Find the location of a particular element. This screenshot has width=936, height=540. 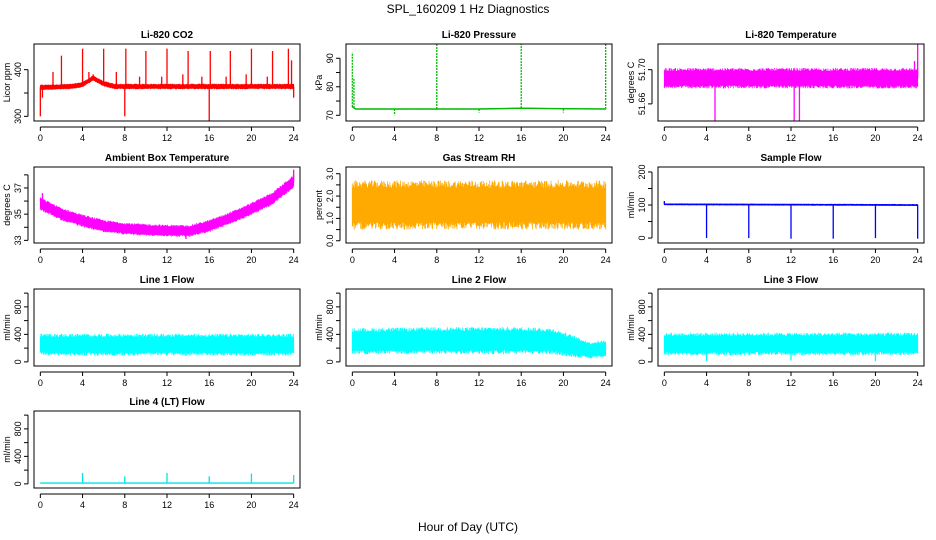

panel-title: Li-820 CO2 is located at coordinates (167, 35).